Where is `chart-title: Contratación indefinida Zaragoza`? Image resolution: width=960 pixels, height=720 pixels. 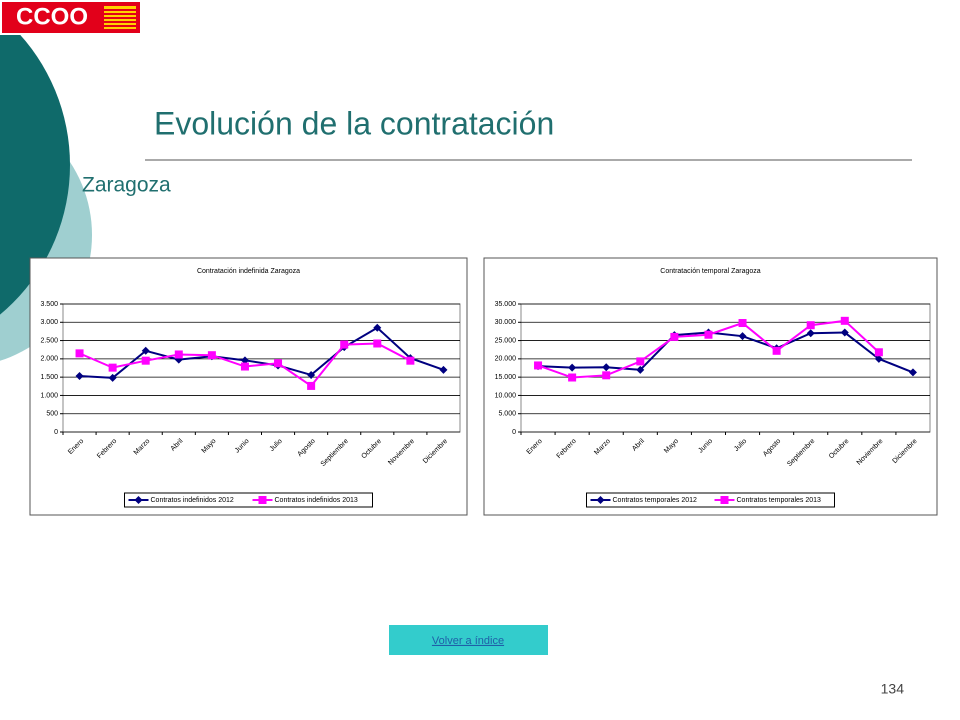 chart-title: Contratación indefinida Zaragoza is located at coordinates (248, 271).